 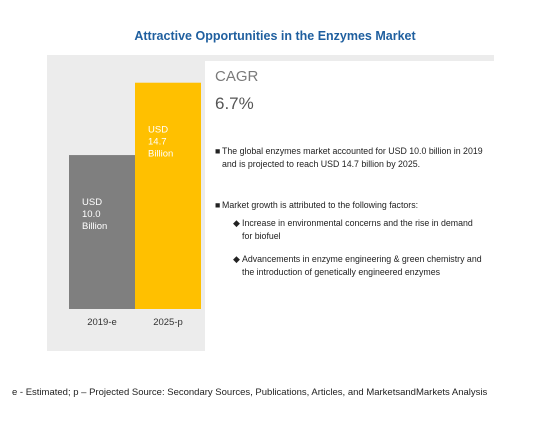 I want to click on bar-2019-e, so click(x=102, y=232).